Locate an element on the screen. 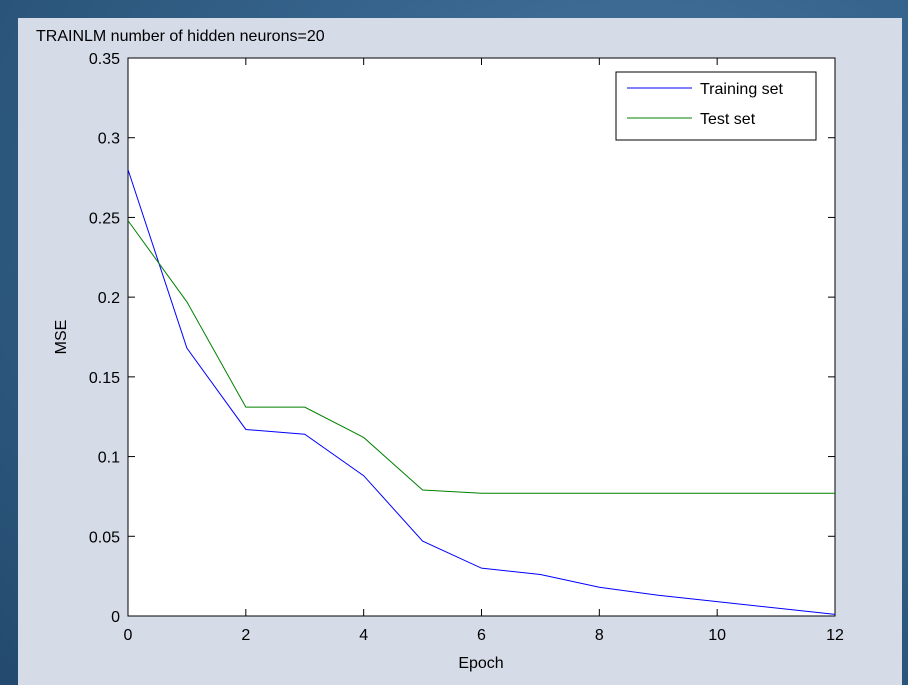 Image resolution: width=908 pixels, height=685 pixels. legend-box is located at coordinates (716, 106).